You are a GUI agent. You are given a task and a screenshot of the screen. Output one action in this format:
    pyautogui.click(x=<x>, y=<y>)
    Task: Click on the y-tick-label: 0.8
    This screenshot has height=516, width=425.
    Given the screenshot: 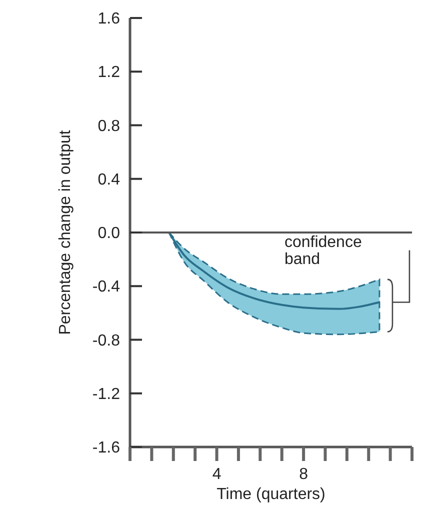 What is the action you would take?
    pyautogui.click(x=109, y=126)
    